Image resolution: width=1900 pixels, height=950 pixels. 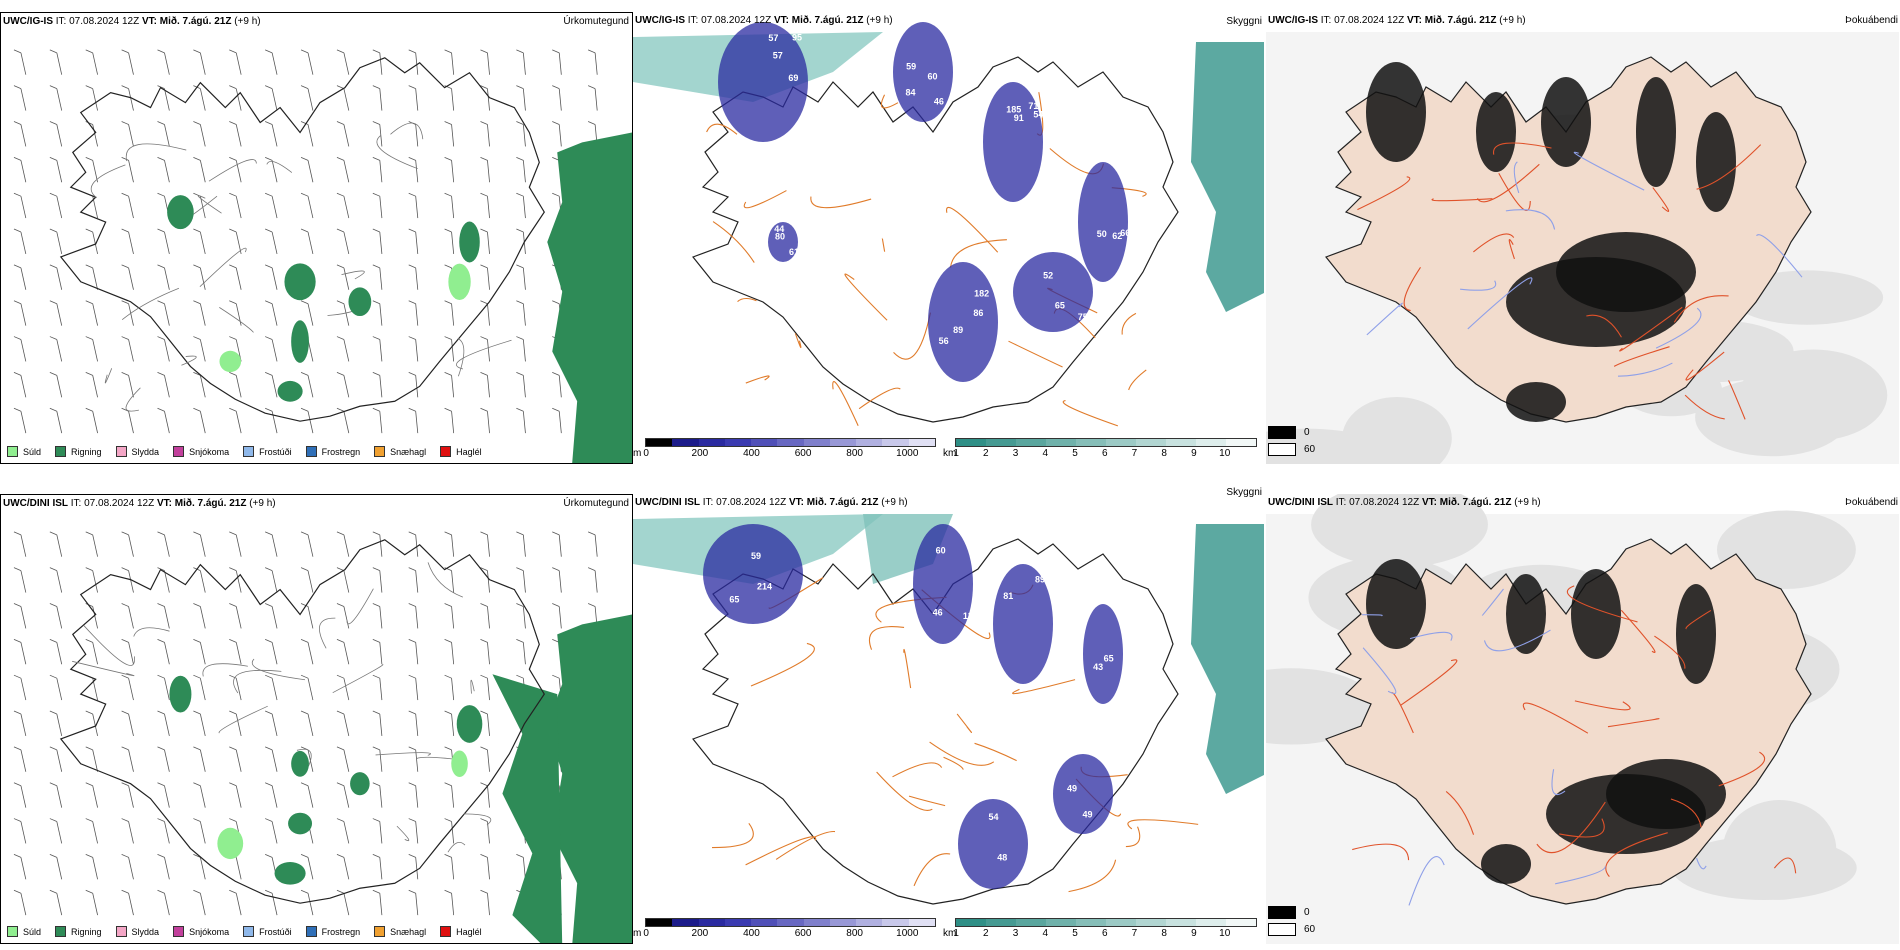 I want to click on legend-swatch, so click(x=121, y=931).